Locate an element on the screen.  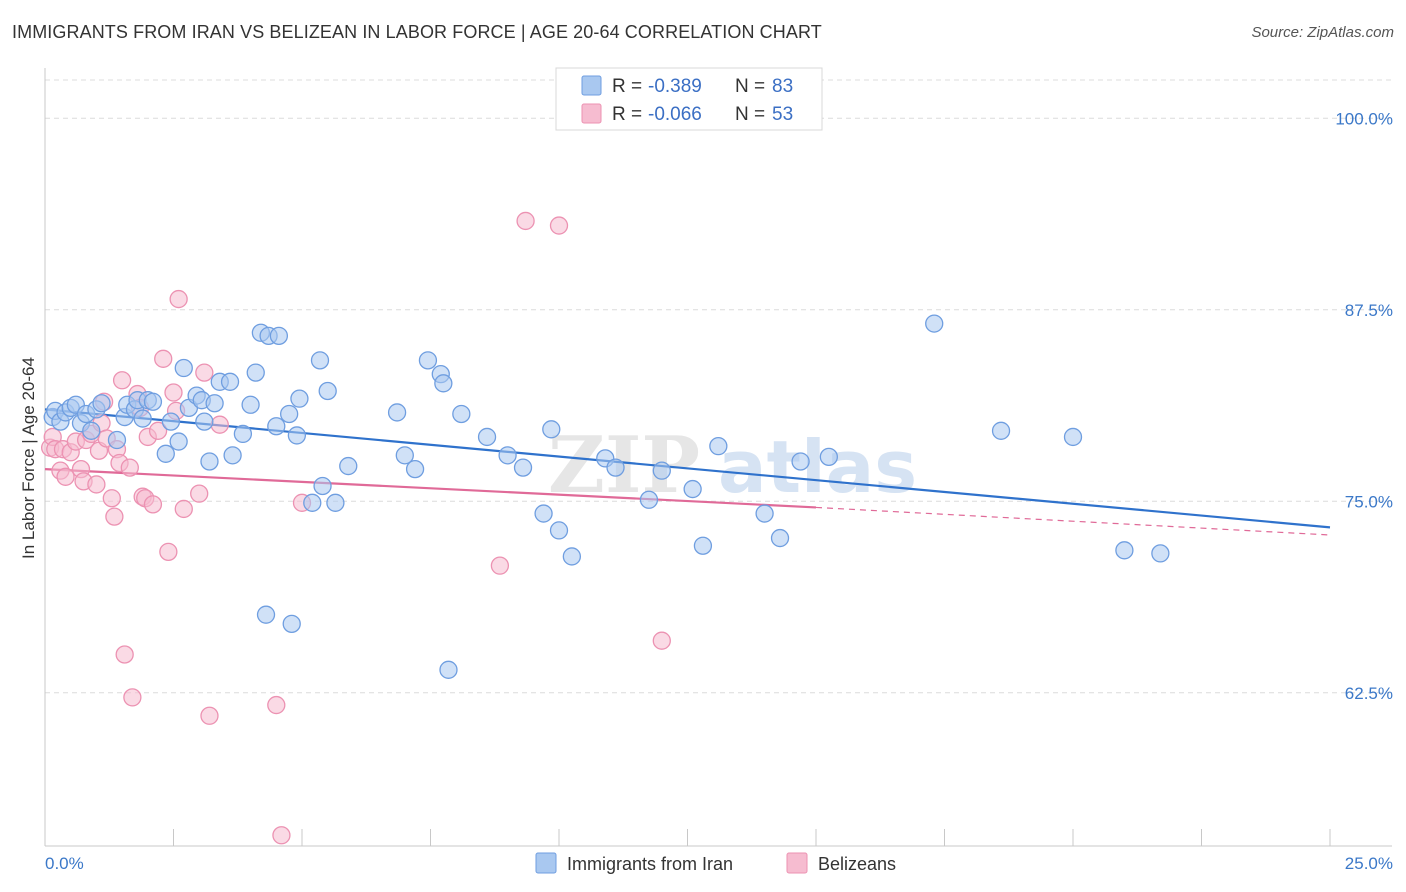
bottom-legend-swatch-belize is located at coordinates (797, 863).